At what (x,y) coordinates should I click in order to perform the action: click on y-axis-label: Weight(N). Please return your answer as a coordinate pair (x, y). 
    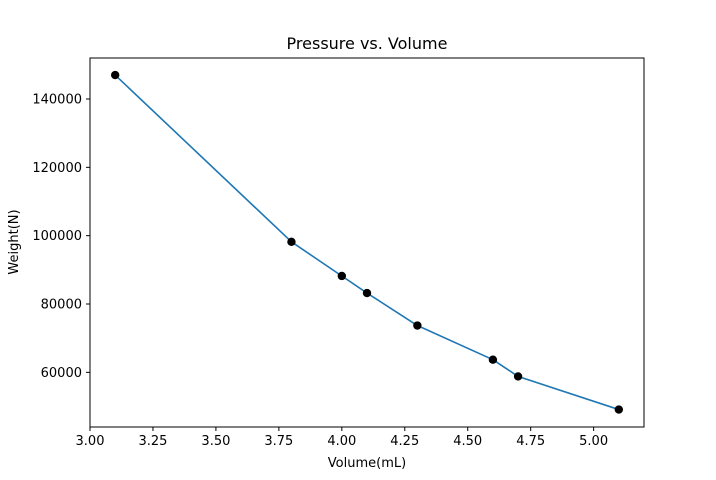
    Looking at the image, I should click on (14, 241).